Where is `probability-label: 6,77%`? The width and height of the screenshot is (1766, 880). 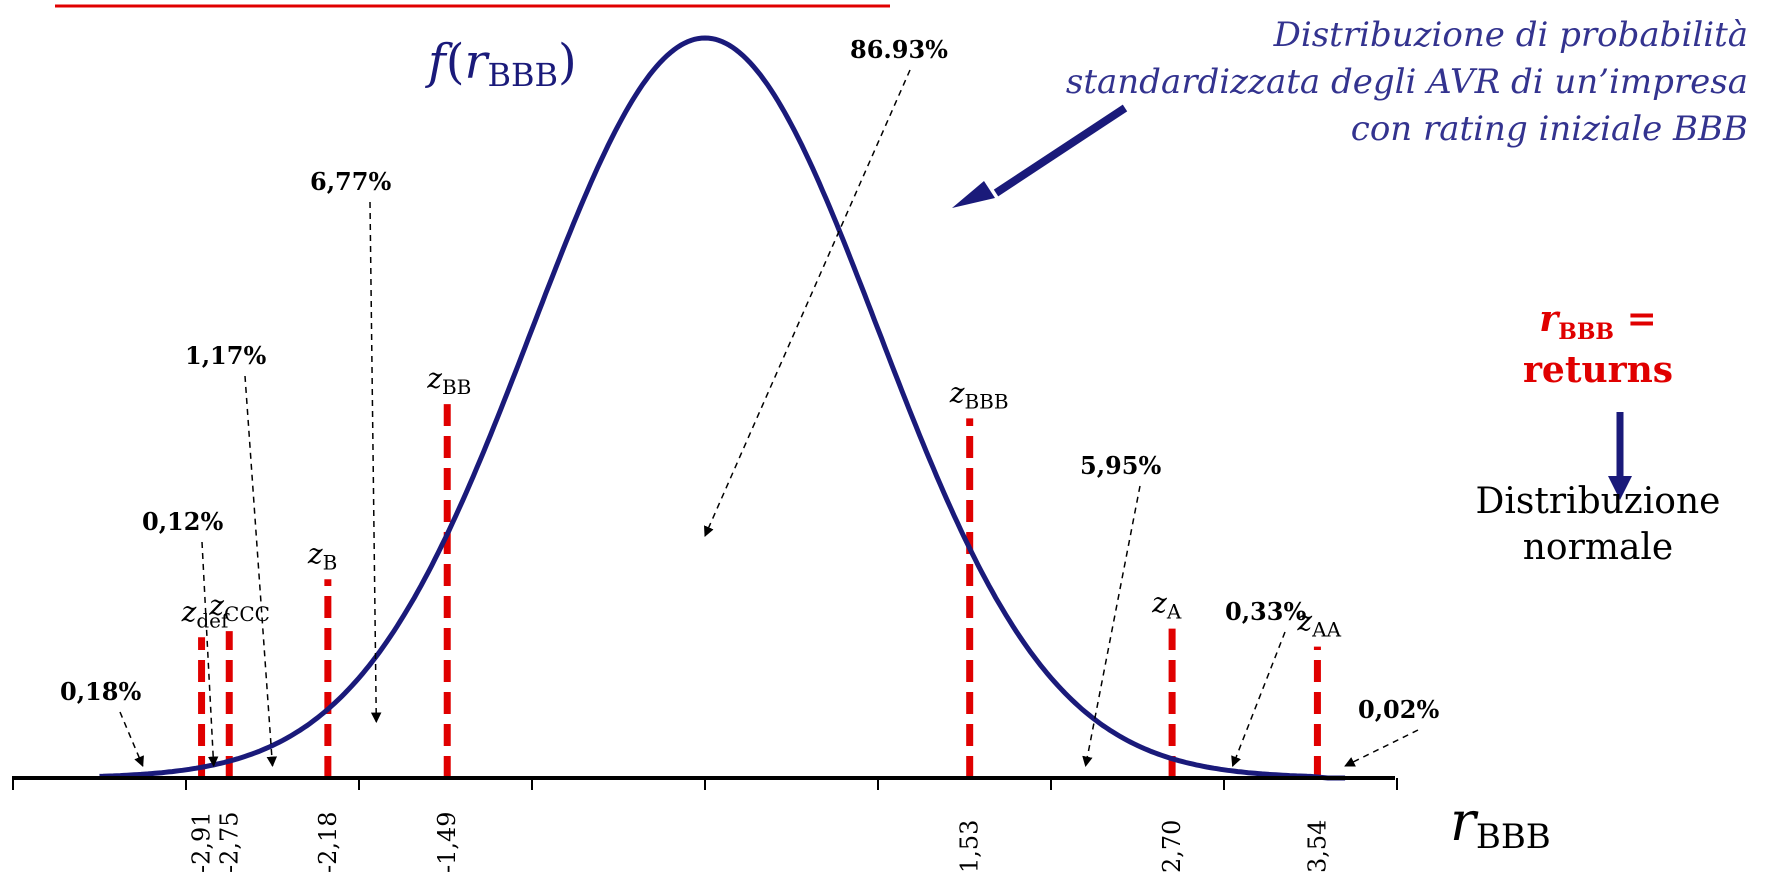 probability-label: 6,77% is located at coordinates (350, 181).